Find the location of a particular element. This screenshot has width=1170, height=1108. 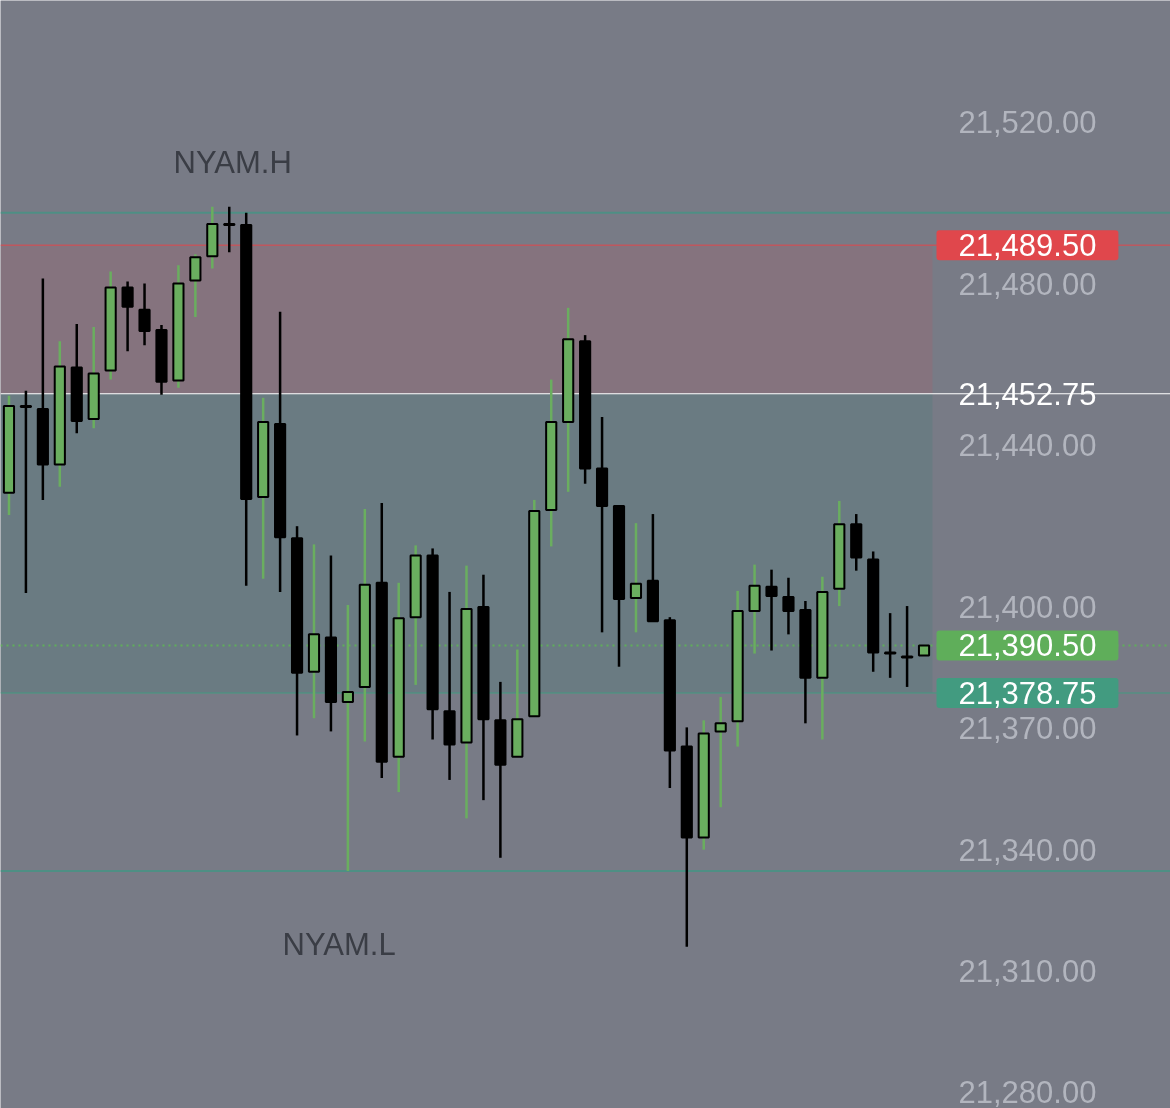

annotation: NYAM.H is located at coordinates (232, 162).